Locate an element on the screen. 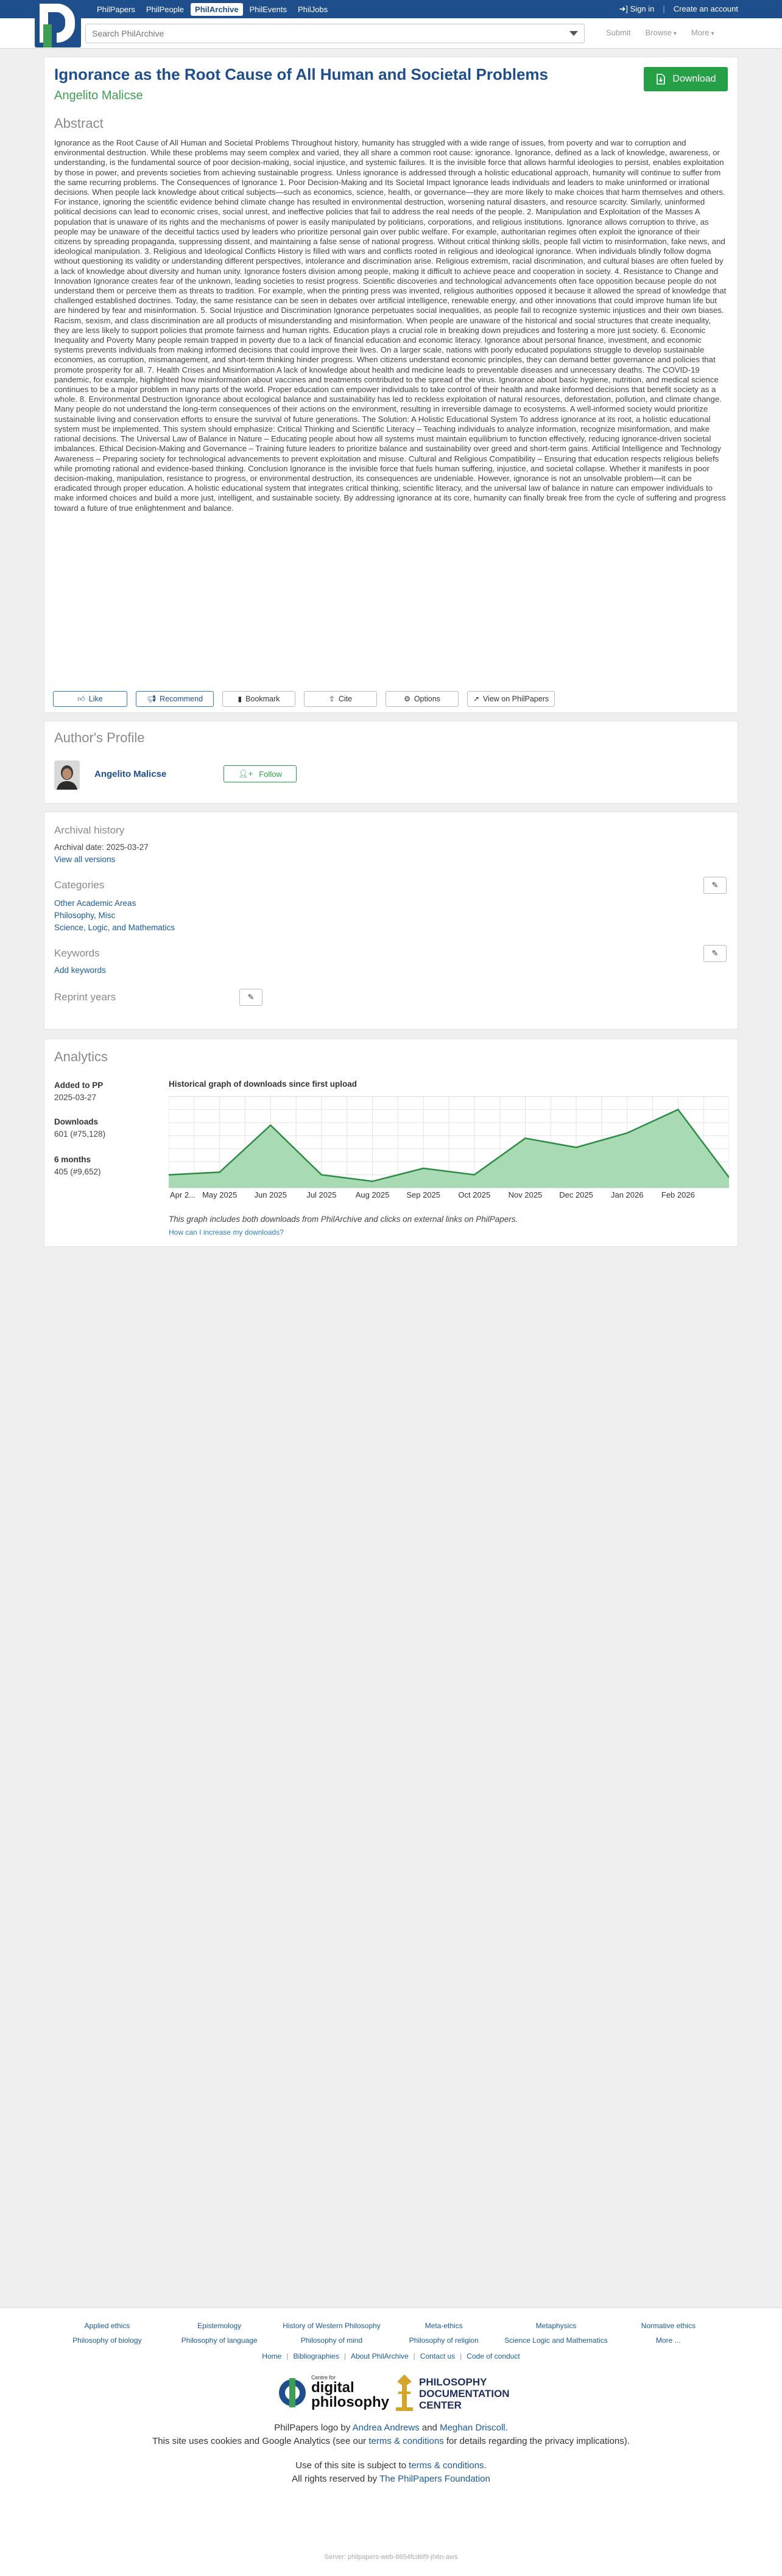 This screenshot has width=782, height=2576. view-on-philpapers-button: ↗ View on PhilPapers is located at coordinates (511, 699).